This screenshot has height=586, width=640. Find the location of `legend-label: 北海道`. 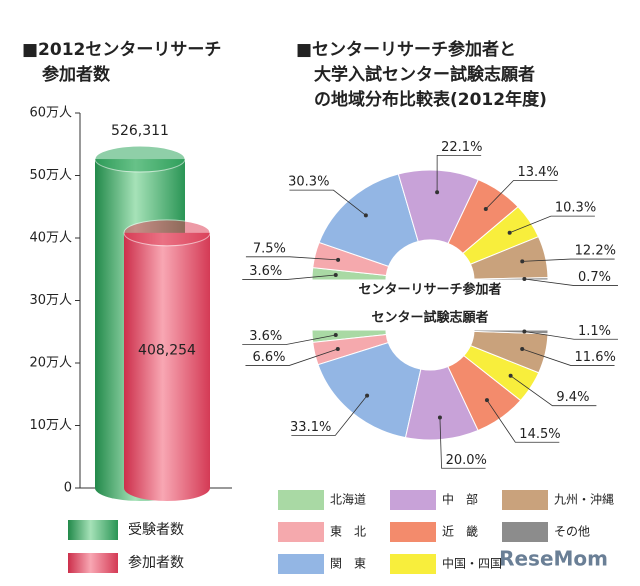

legend-label: 北海道 is located at coordinates (348, 499).